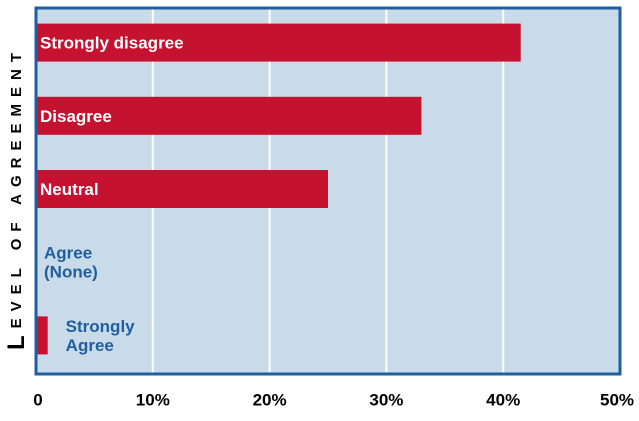  What do you see at coordinates (270, 400) in the screenshot?
I see `x-tick-label: 20%` at bounding box center [270, 400].